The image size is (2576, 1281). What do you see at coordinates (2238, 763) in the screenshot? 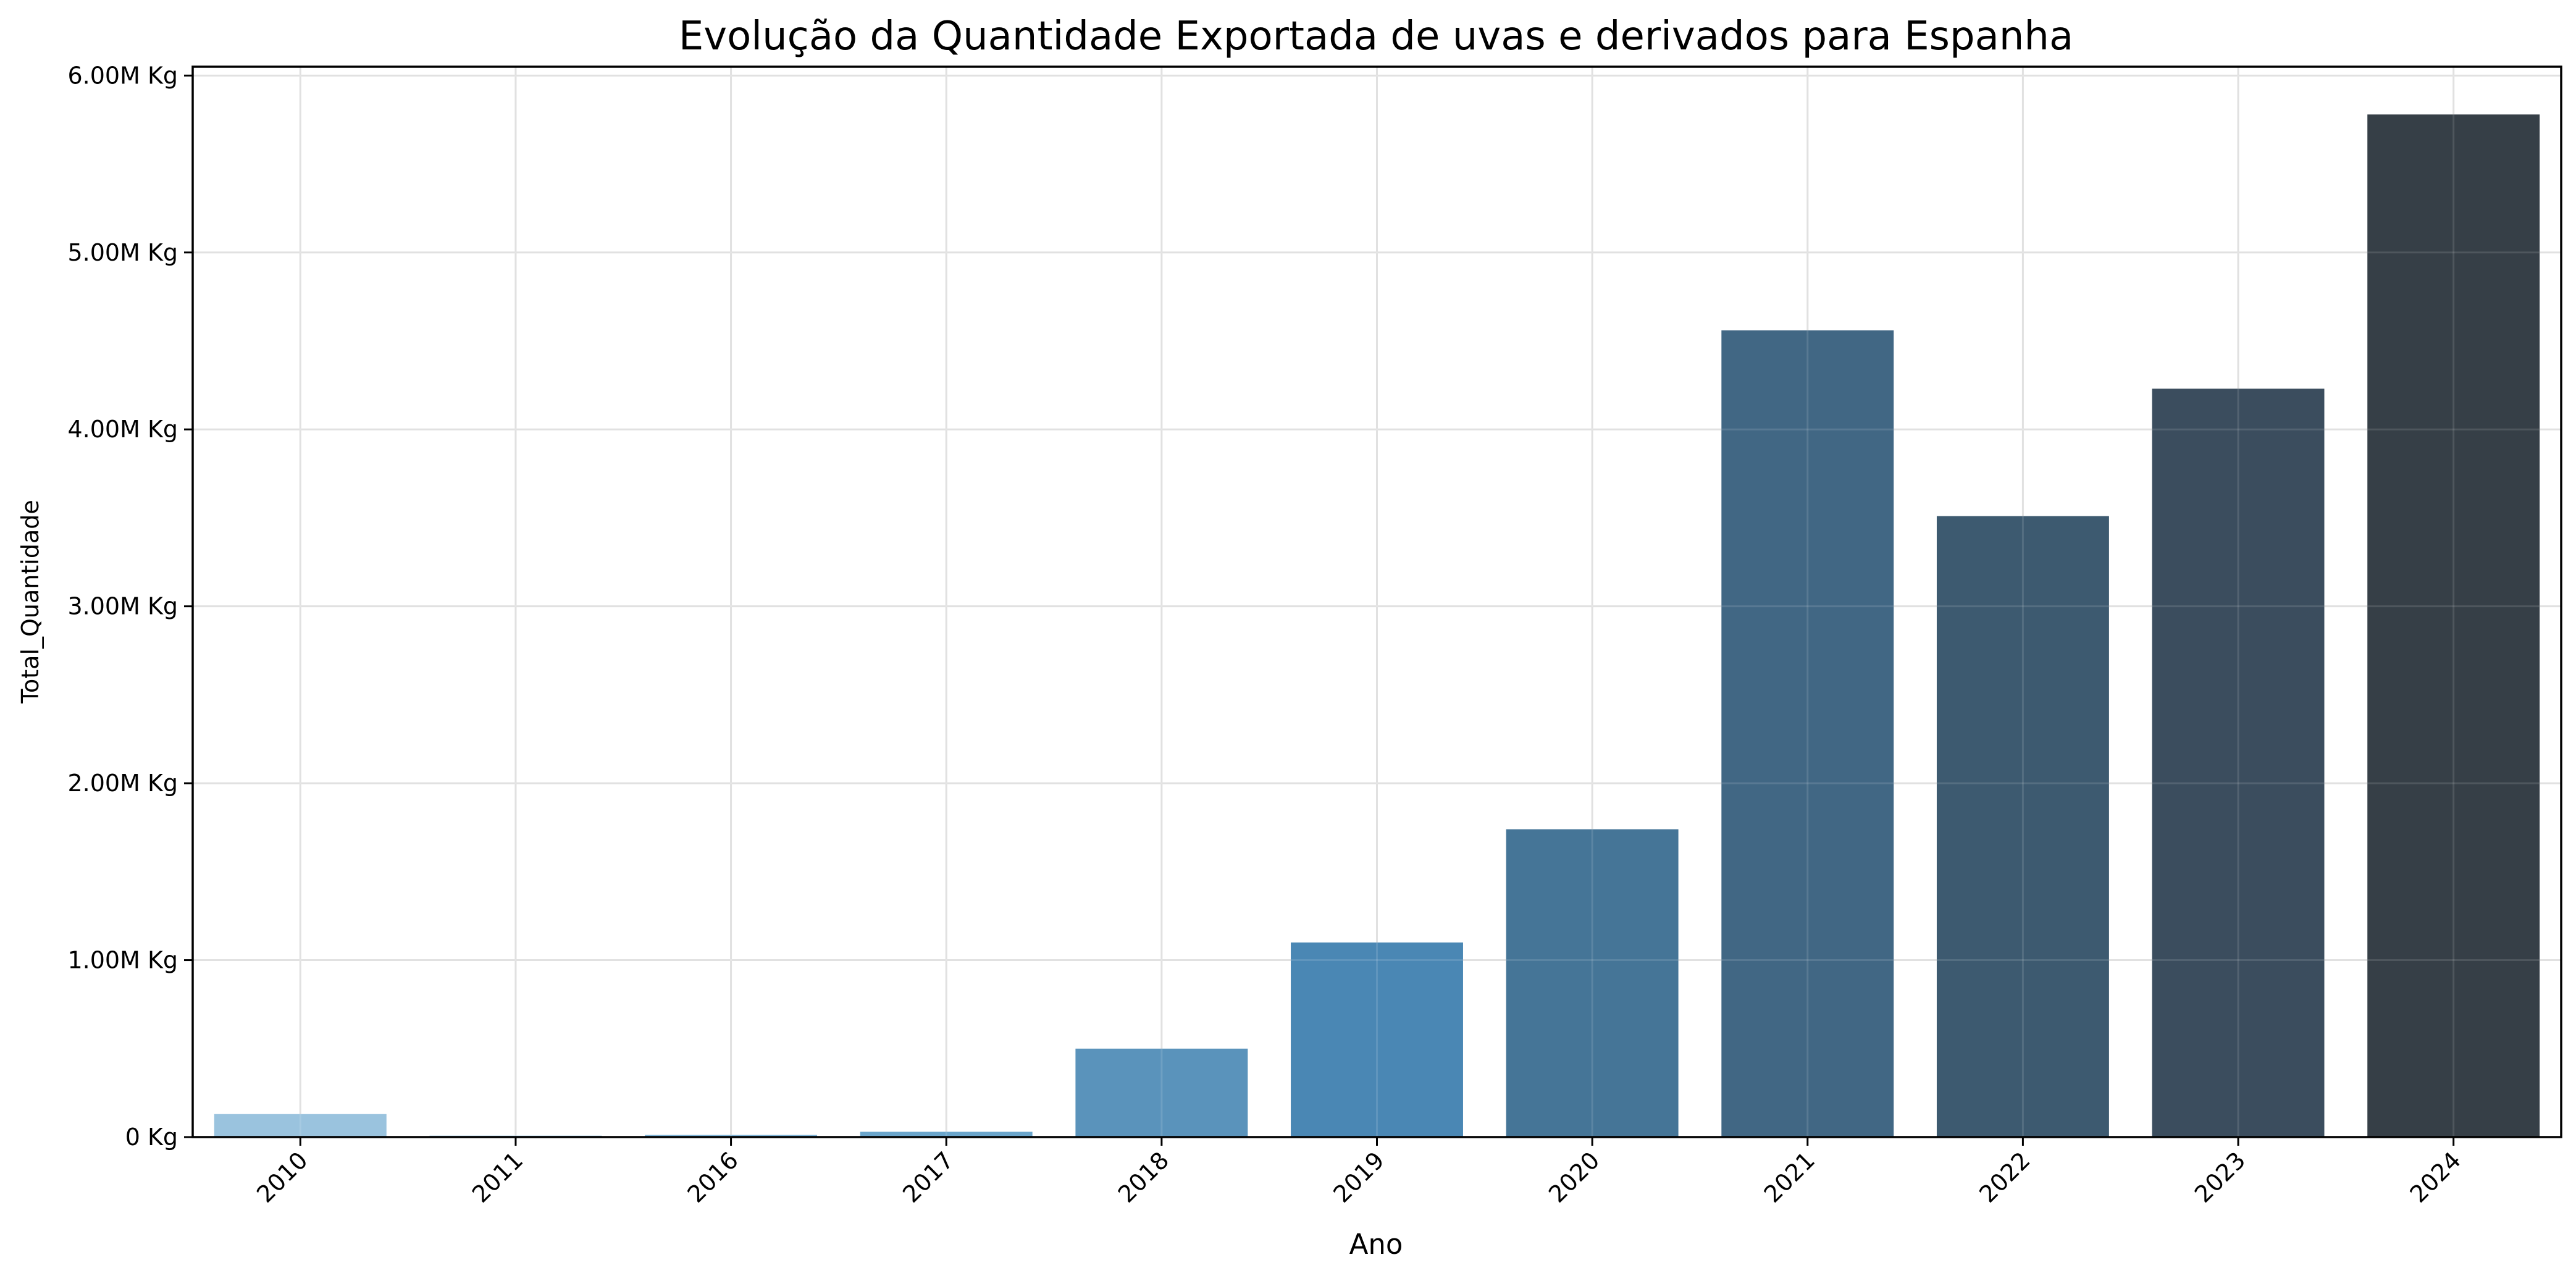
I see `bar-2023` at bounding box center [2238, 763].